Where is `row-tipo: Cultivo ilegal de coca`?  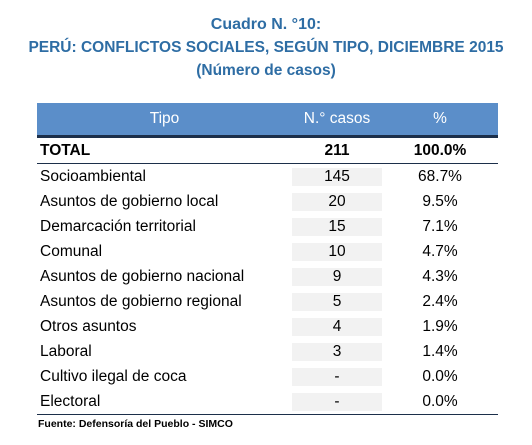 row-tipo: Cultivo ilegal de coca is located at coordinates (113, 376).